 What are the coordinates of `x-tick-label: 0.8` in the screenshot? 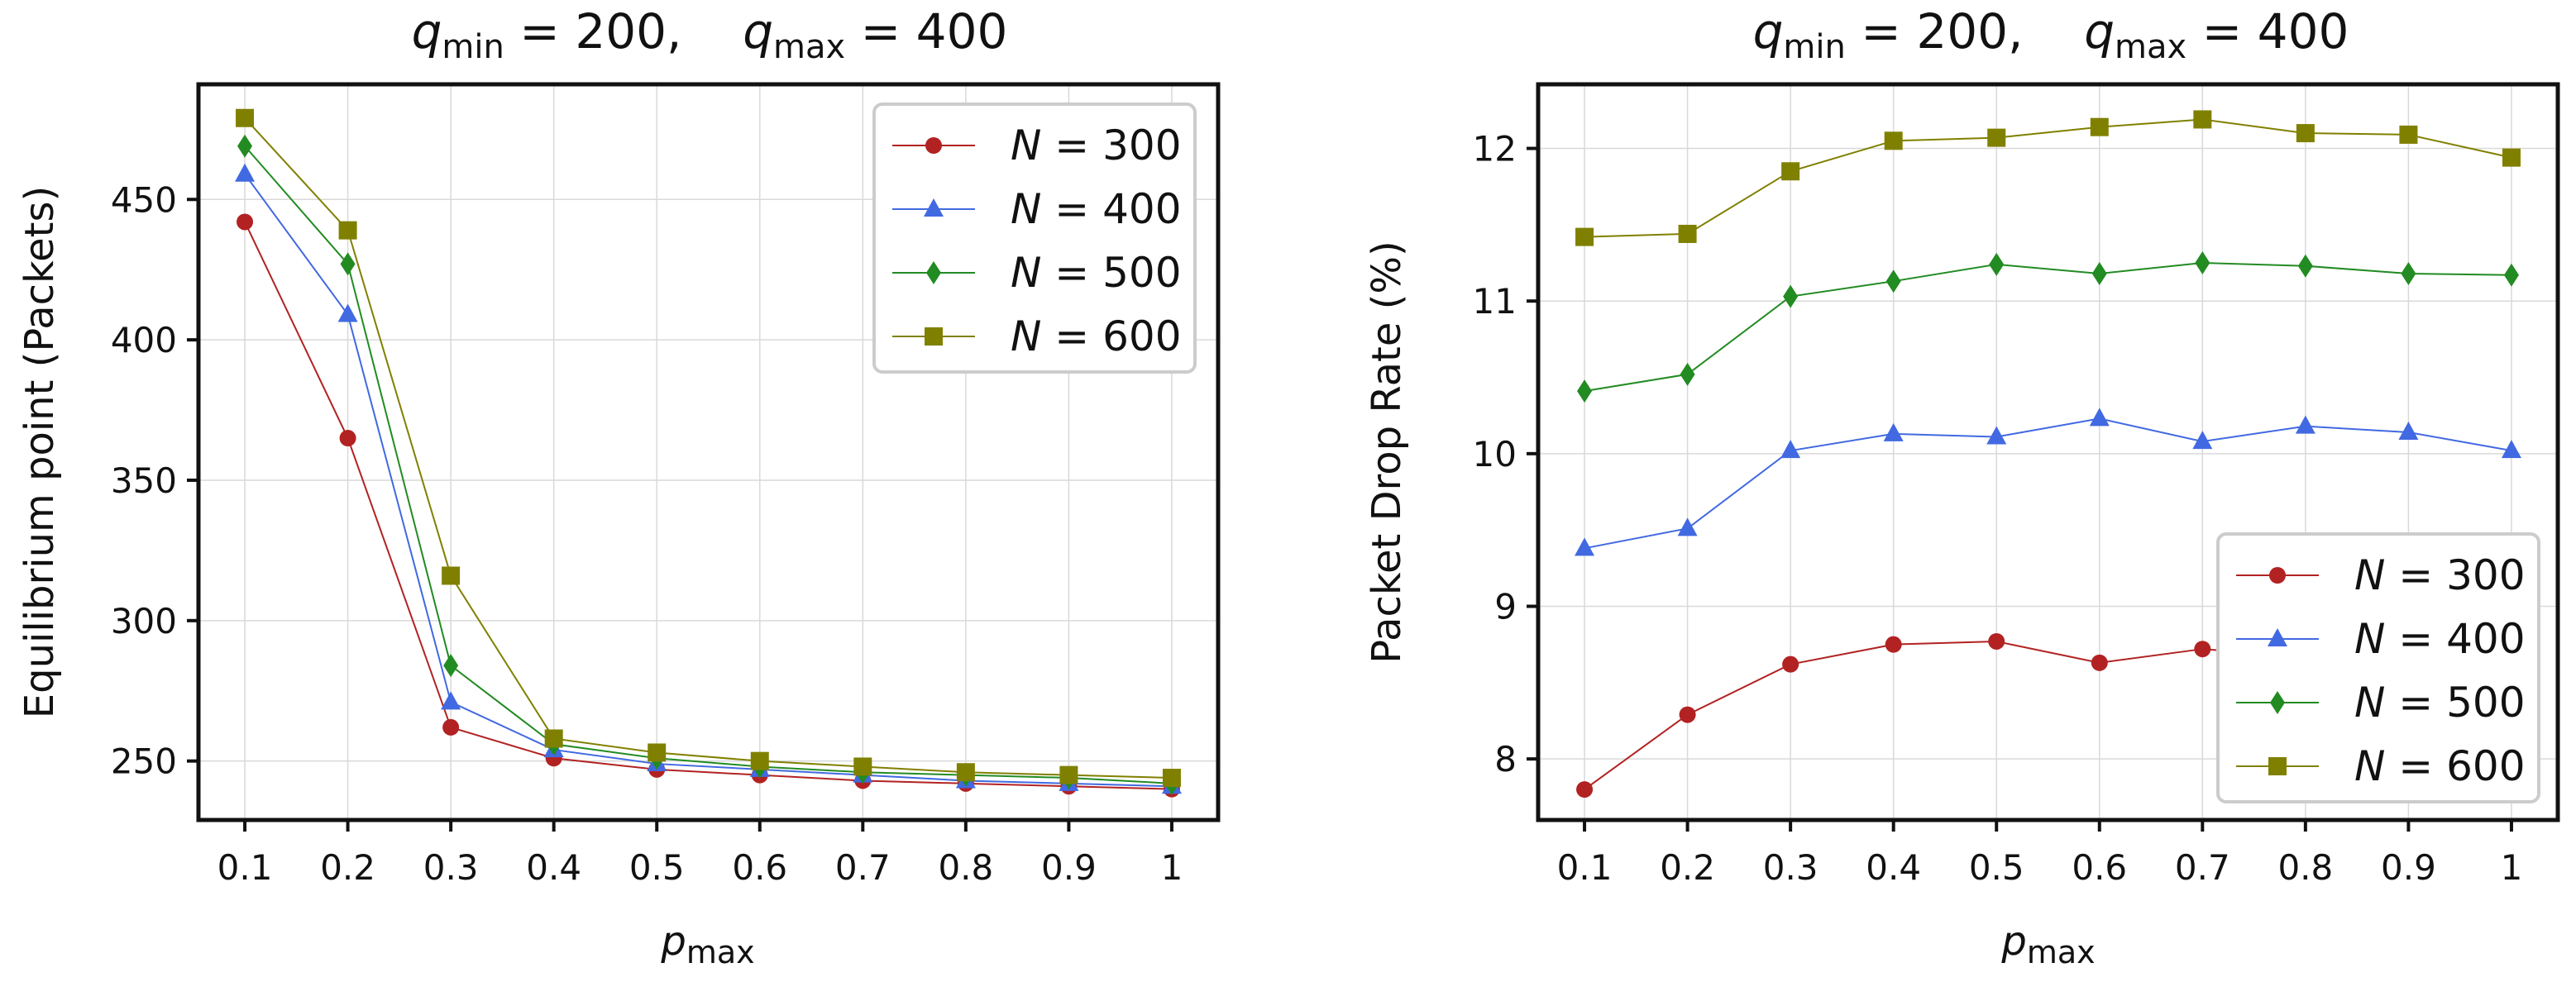 It's located at (965, 868).